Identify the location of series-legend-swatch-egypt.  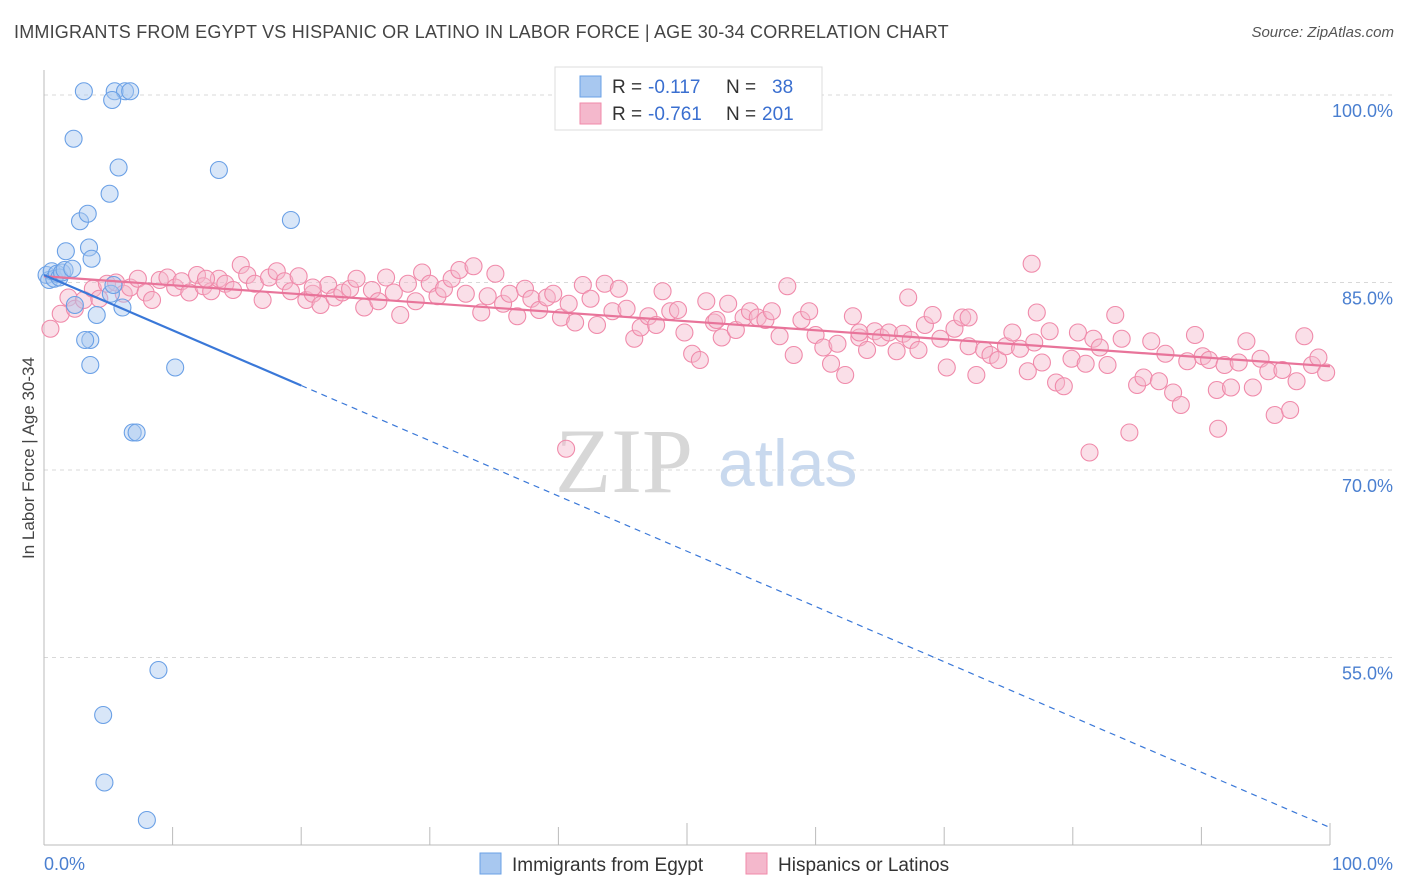
(490, 863).